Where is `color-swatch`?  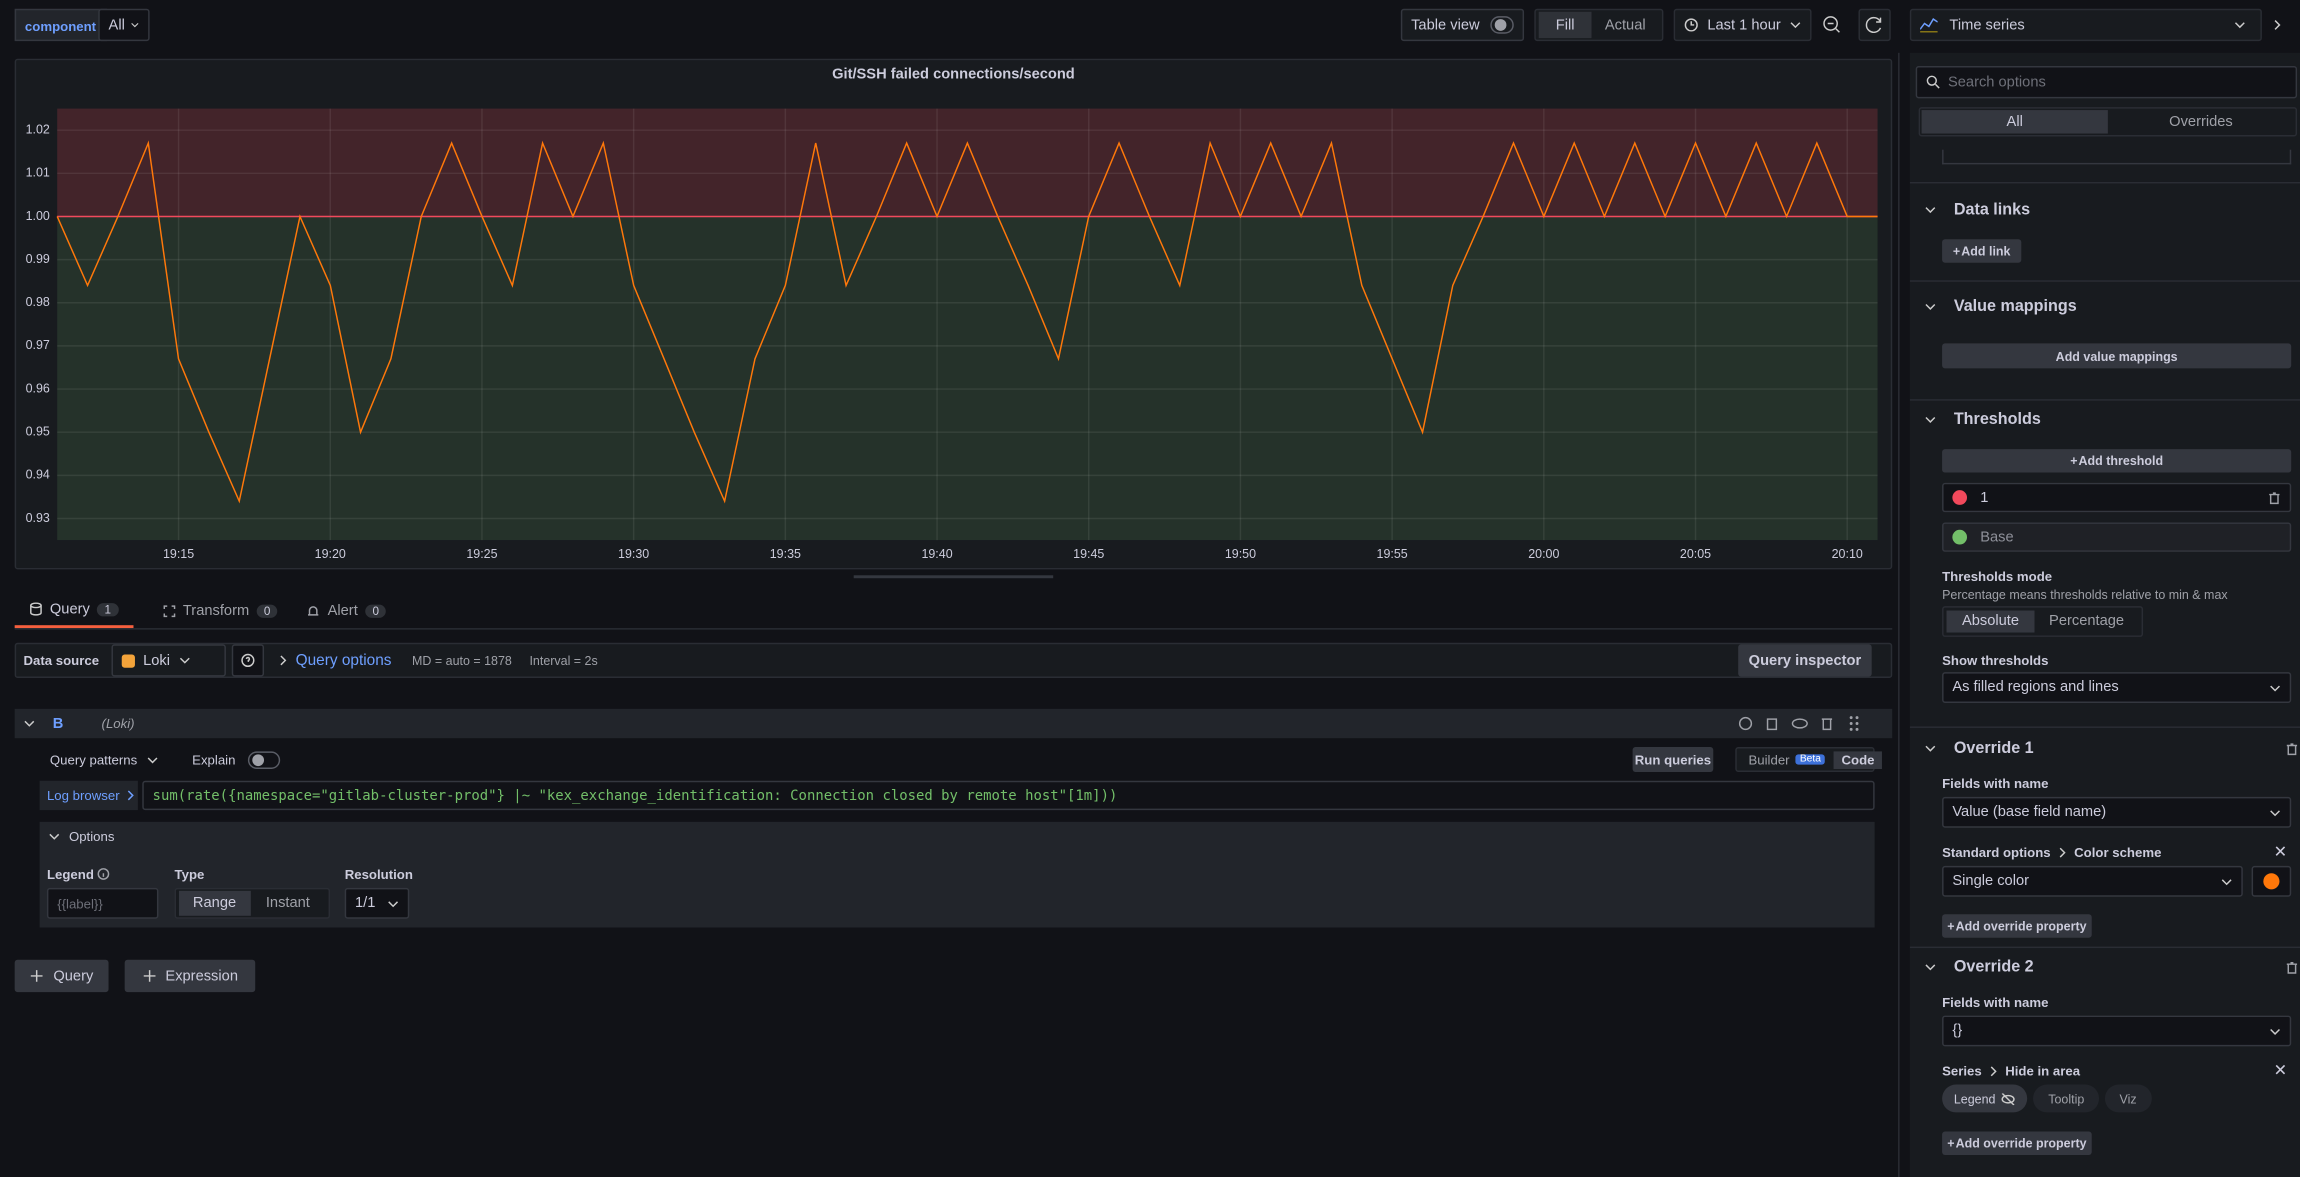 color-swatch is located at coordinates (2271, 881).